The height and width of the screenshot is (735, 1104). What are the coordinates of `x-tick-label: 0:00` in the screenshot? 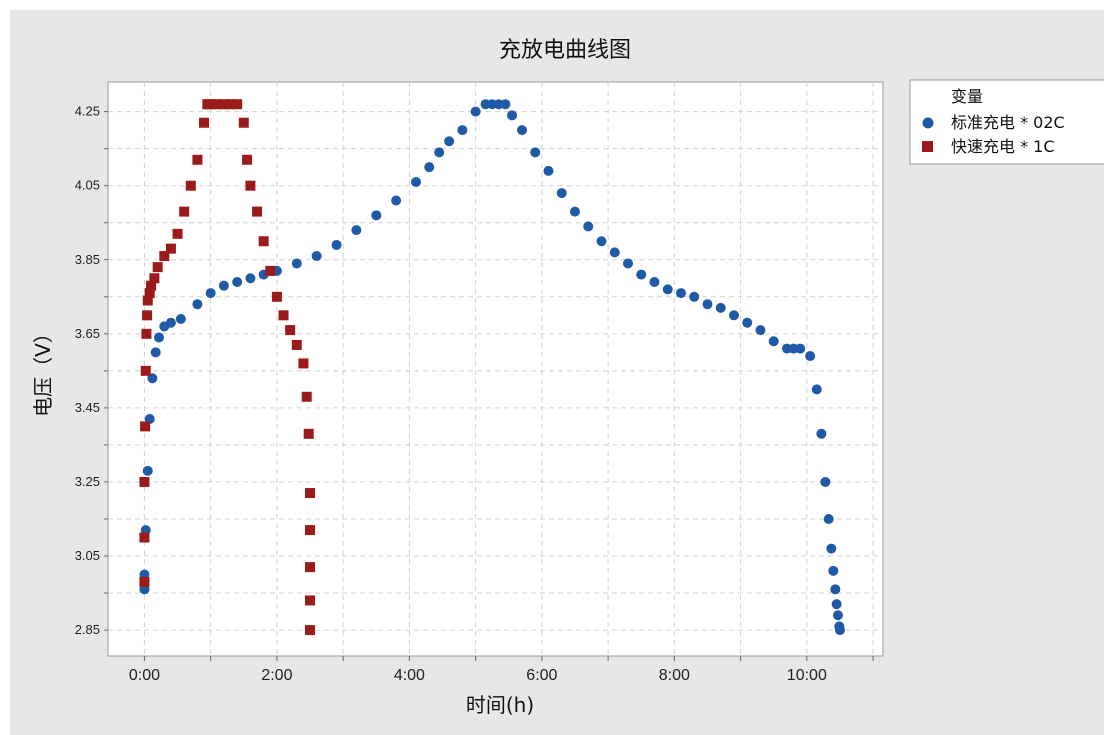 It's located at (144, 675).